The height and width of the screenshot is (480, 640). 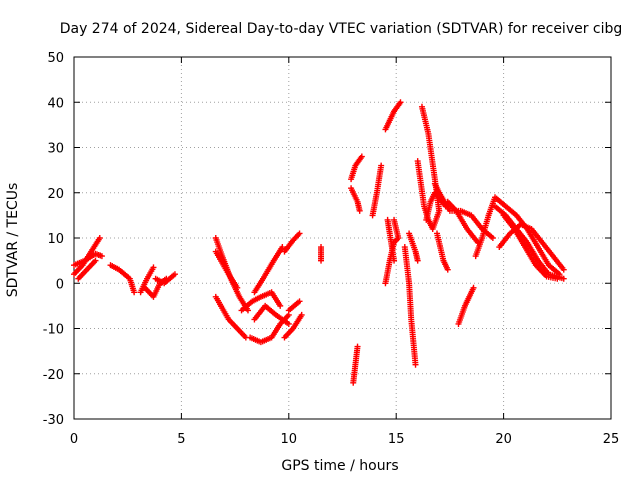 I want to click on x-axis-label: GPS time / hours, so click(x=339, y=466).